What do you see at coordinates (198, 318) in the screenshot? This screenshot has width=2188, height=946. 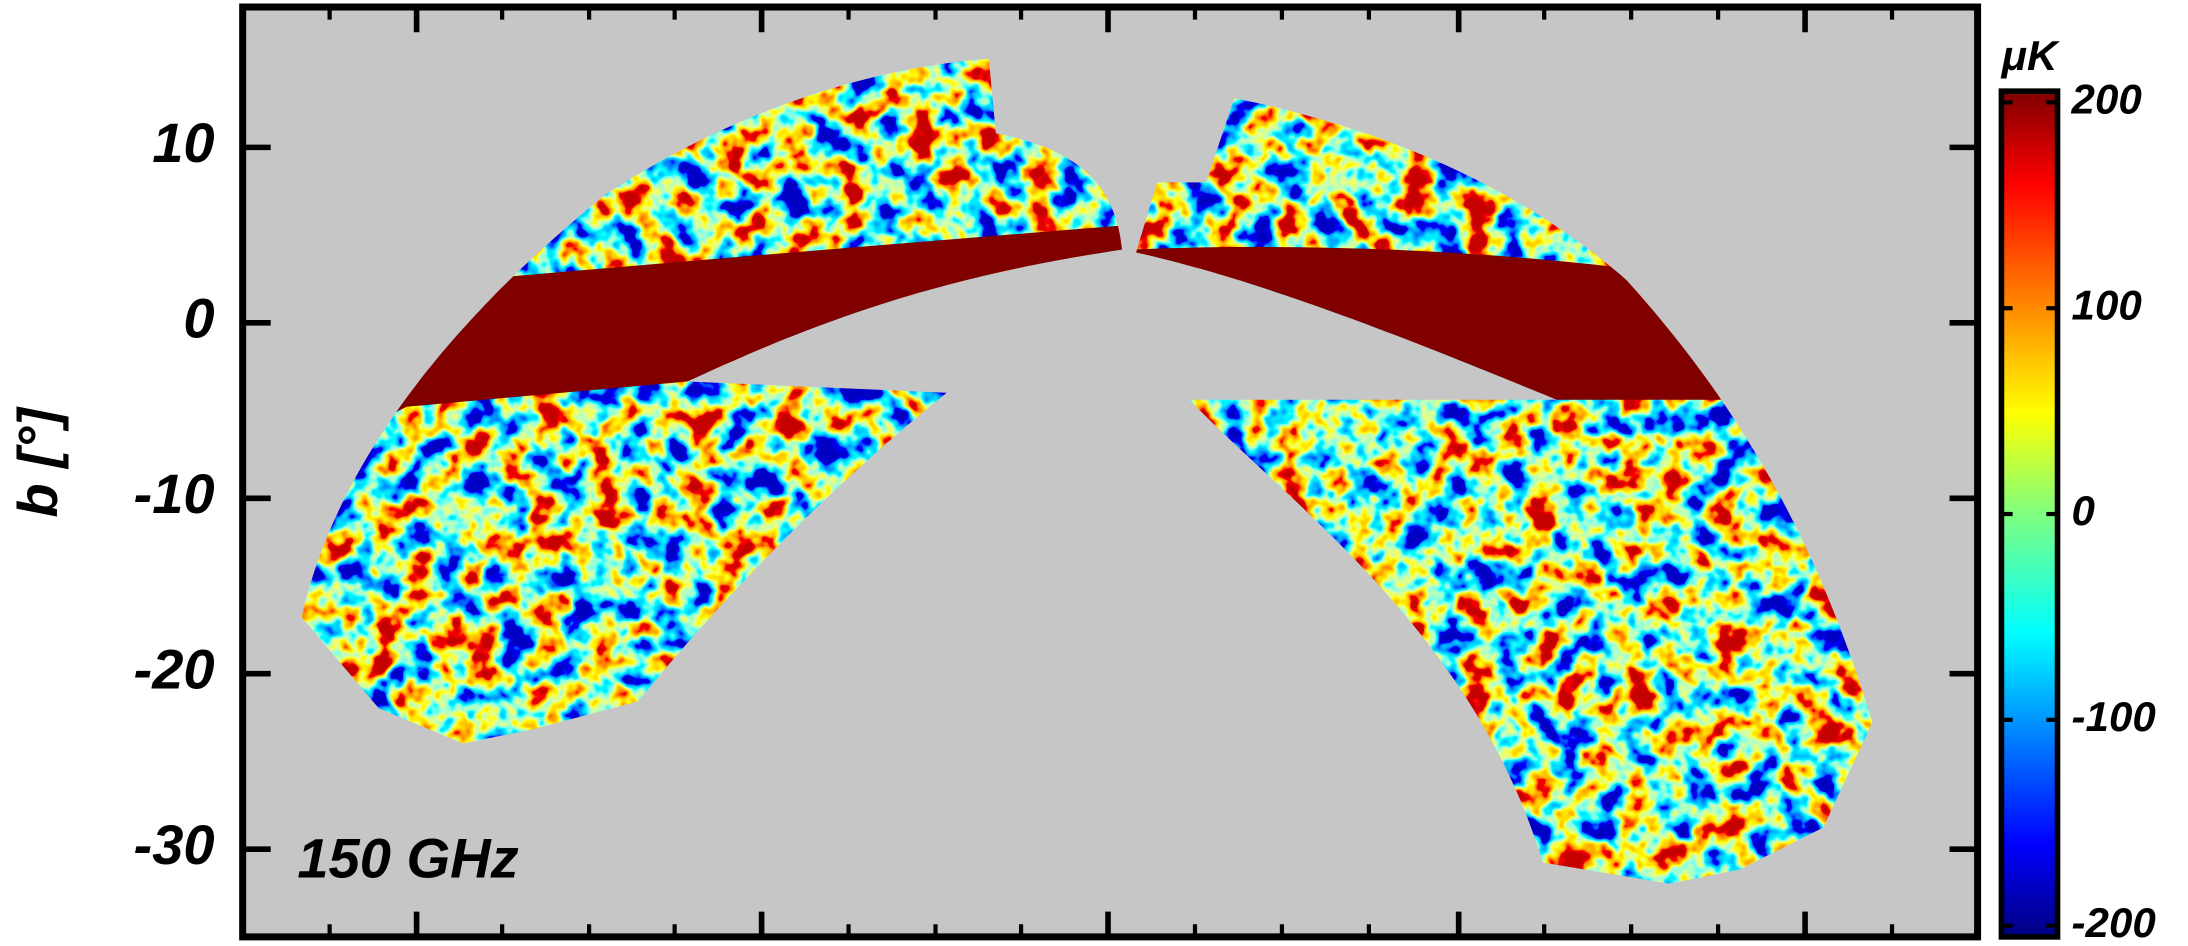 I see `y-tick-label: 0` at bounding box center [198, 318].